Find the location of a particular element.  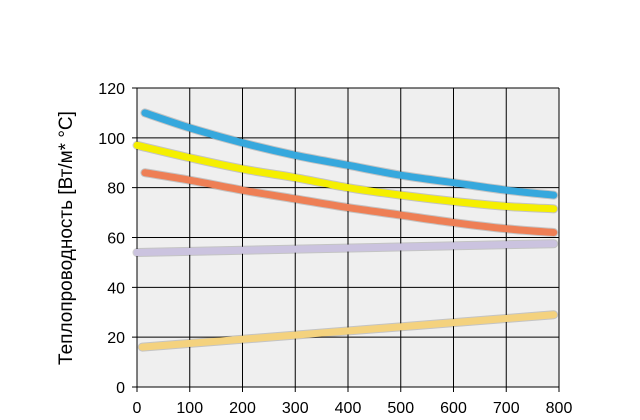

x-tick-label: 500 is located at coordinates (400, 408).